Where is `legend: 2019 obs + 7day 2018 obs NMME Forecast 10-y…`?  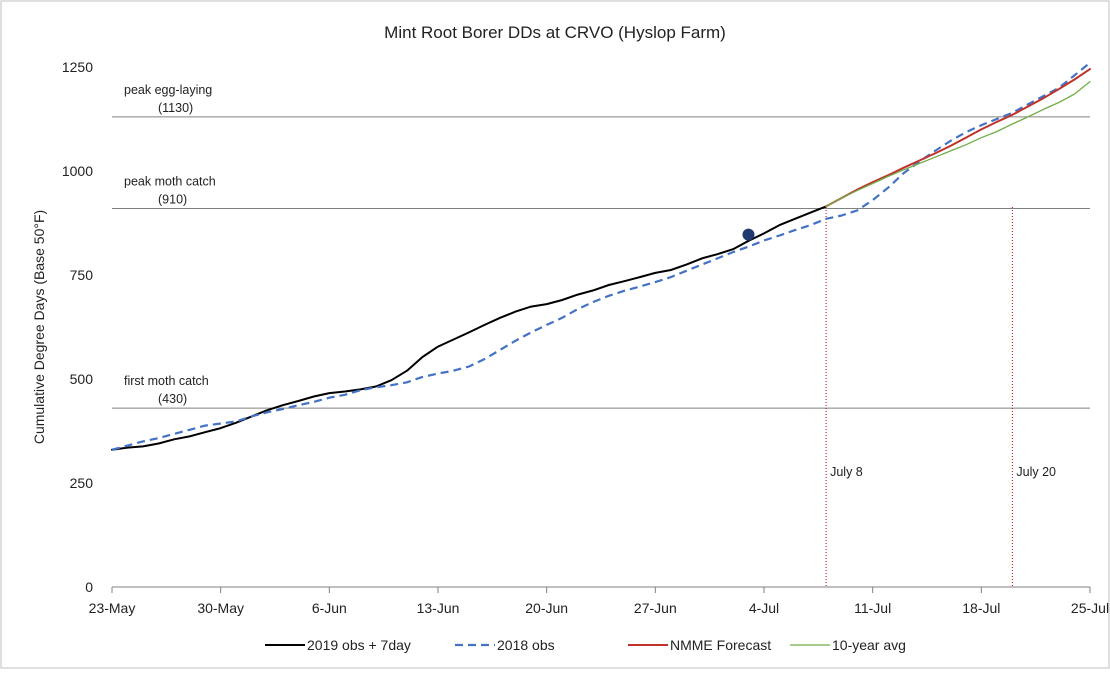
legend: 2019 obs + 7day 2018 obs NMME Forecast 10-y… is located at coordinates (585, 645).